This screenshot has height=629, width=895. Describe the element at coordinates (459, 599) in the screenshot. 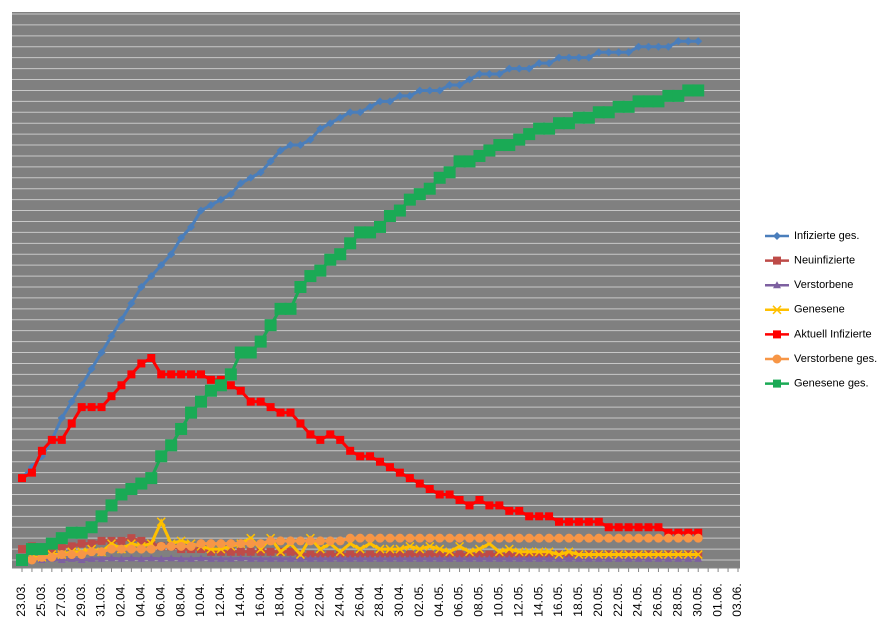

I see `x-tick-label: 06.05.` at that location.